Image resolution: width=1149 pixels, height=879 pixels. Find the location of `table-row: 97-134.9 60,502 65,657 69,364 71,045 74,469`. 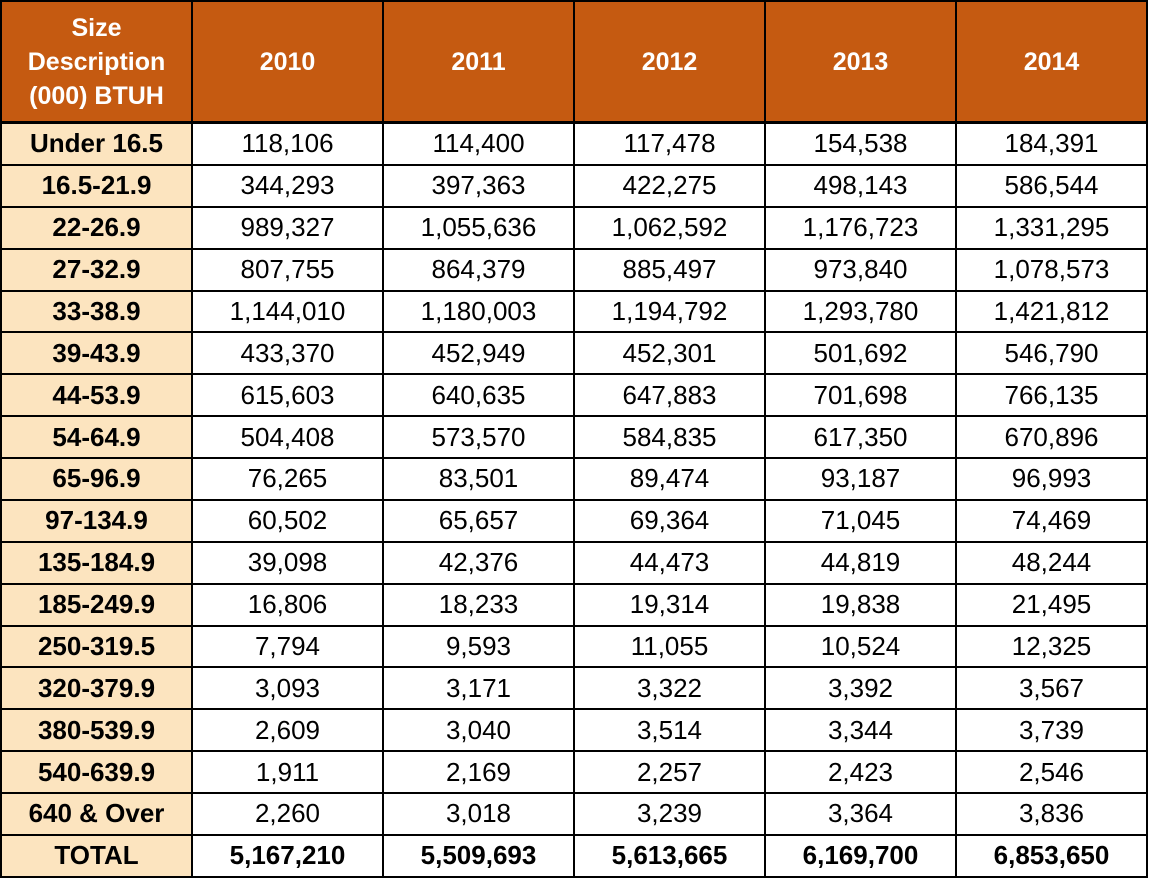

table-row: 97-134.9 60,502 65,657 69,364 71,045 74,469 is located at coordinates (574, 520).